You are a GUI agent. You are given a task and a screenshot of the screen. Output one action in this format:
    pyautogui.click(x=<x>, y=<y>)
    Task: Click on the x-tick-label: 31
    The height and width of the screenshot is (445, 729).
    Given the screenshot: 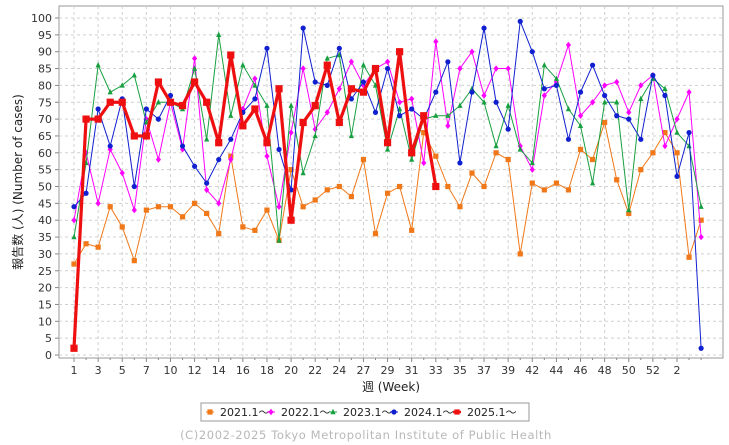 What is the action you would take?
    pyautogui.click(x=412, y=370)
    